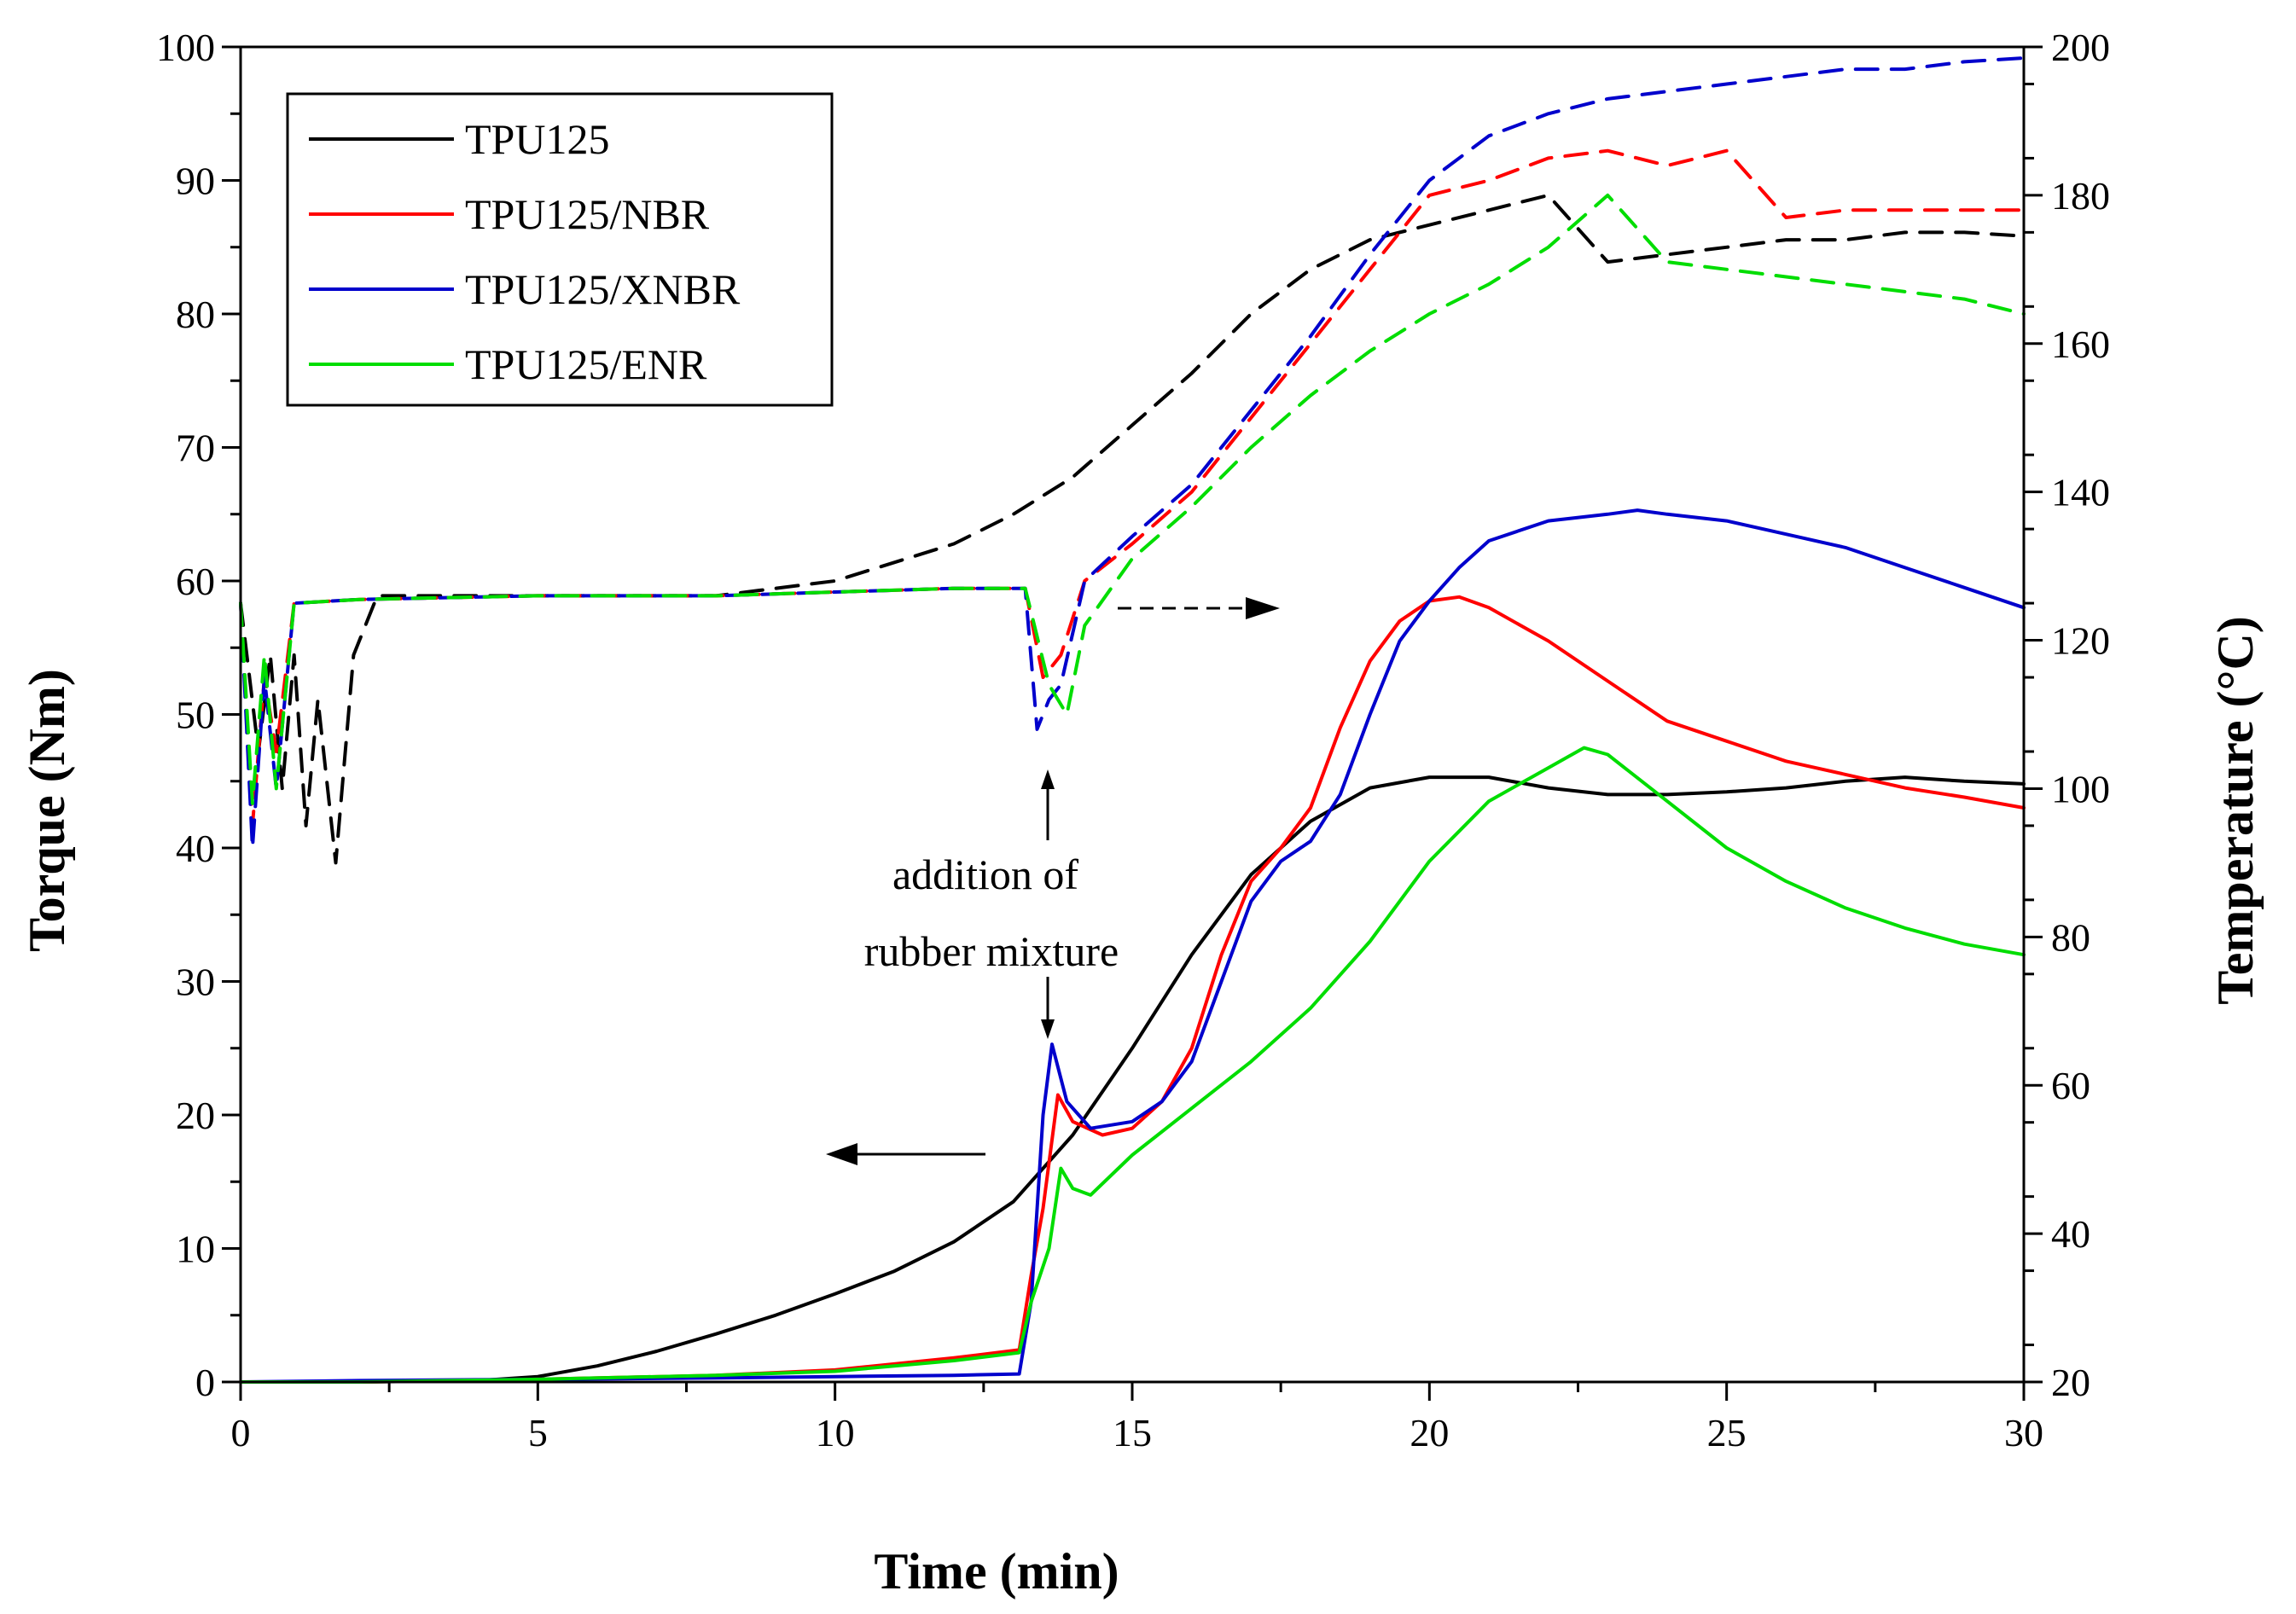 The width and height of the screenshot is (2296, 1614). What do you see at coordinates (195, 982) in the screenshot?
I see `y-tick-label: 30` at bounding box center [195, 982].